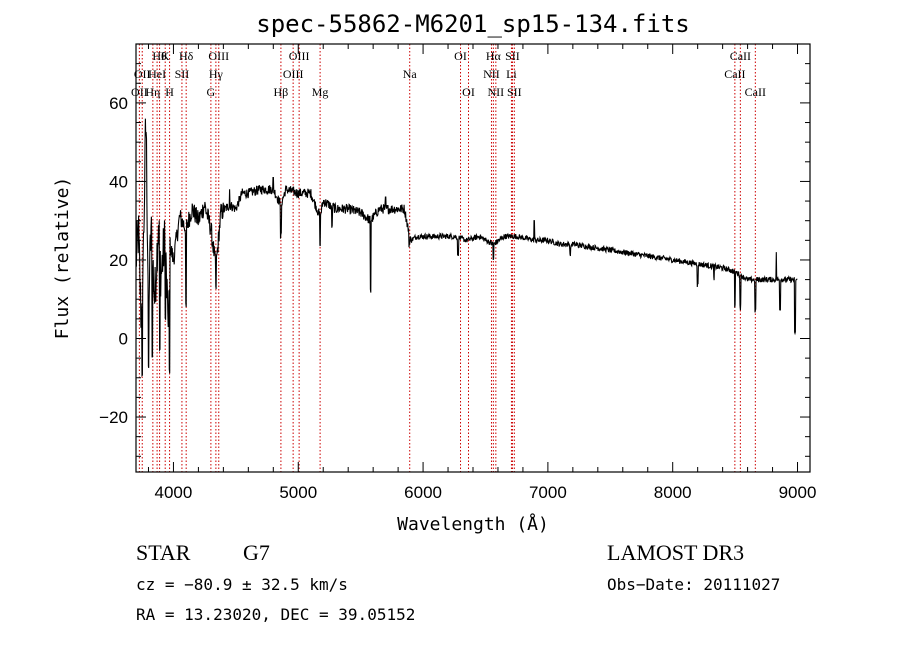  I want to click on line-marker-label: Hγ, so click(216, 74).